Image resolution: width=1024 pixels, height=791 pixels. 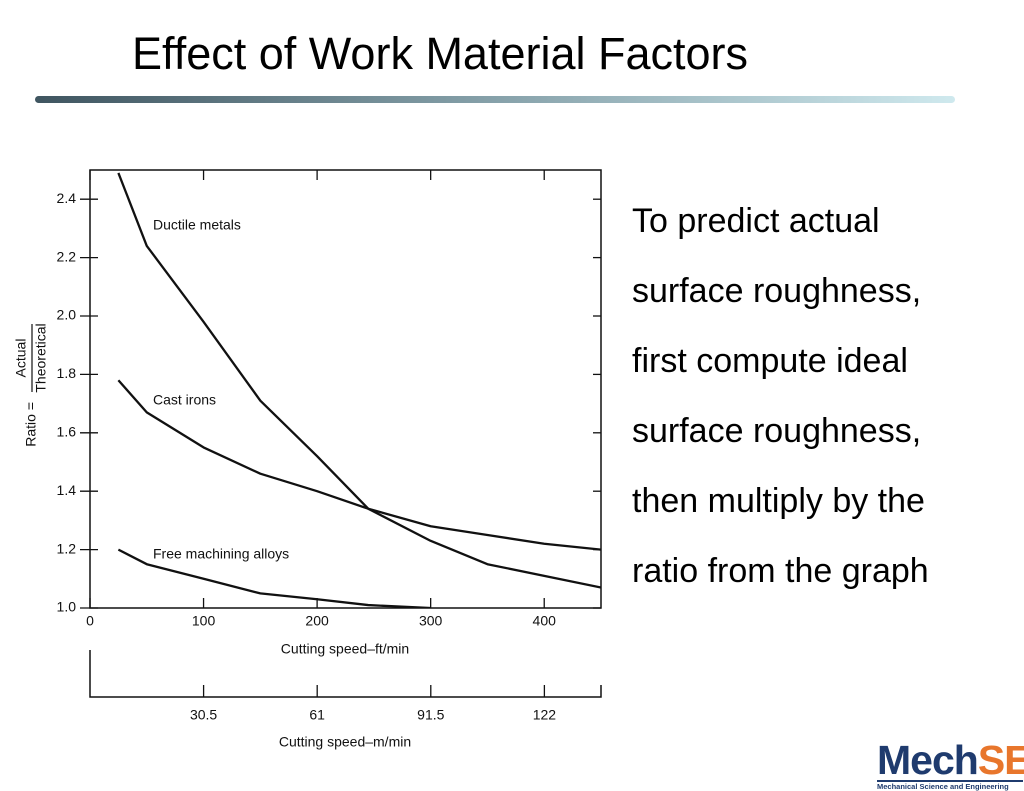 I want to click on title-rule, so click(x=495, y=99).